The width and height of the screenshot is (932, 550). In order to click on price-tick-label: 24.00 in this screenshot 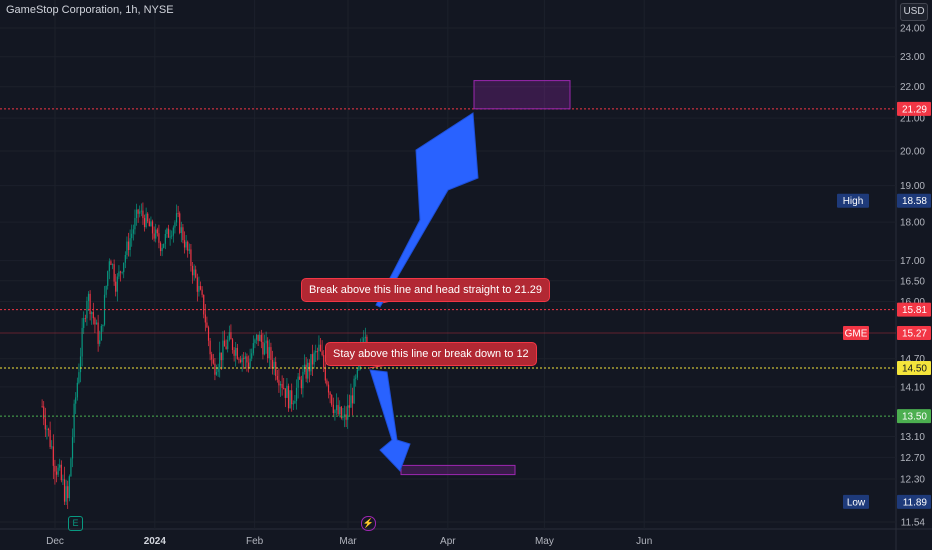, I will do `click(912, 29)`.